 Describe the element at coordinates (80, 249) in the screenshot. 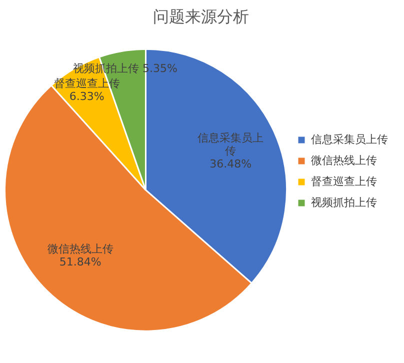

I see `slice-label: 微信热线上传` at that location.